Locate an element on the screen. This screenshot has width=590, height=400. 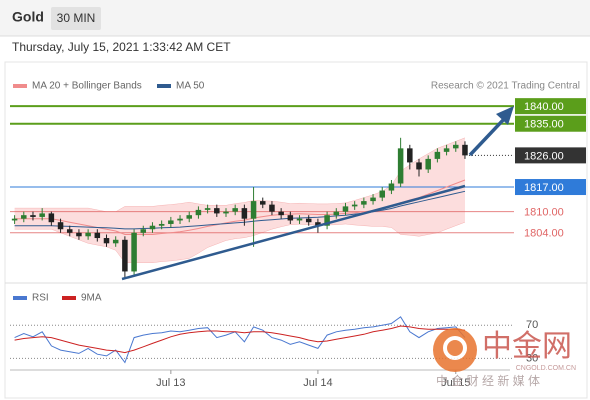
logo-mark is located at coordinates (455, 348).